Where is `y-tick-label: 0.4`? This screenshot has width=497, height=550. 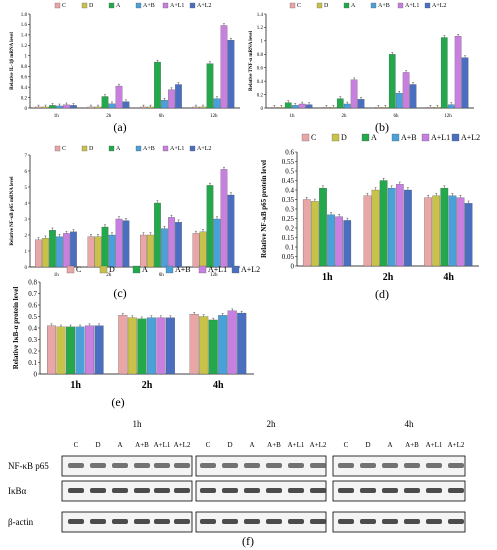
y-tick-label: 0.4 is located at coordinates (260, 82).